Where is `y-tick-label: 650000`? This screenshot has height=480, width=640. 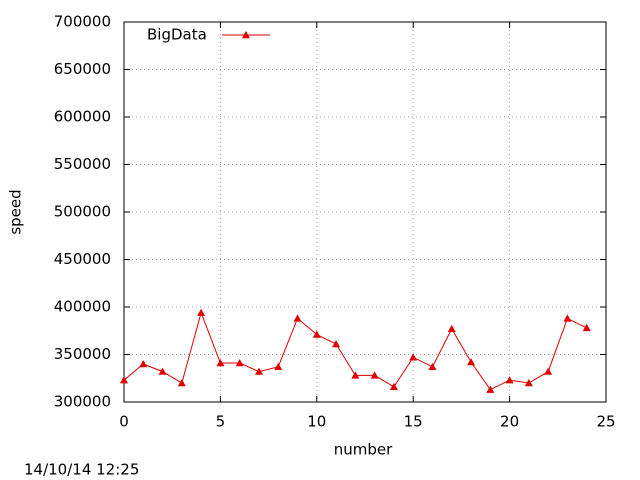 y-tick-label: 650000 is located at coordinates (82, 69).